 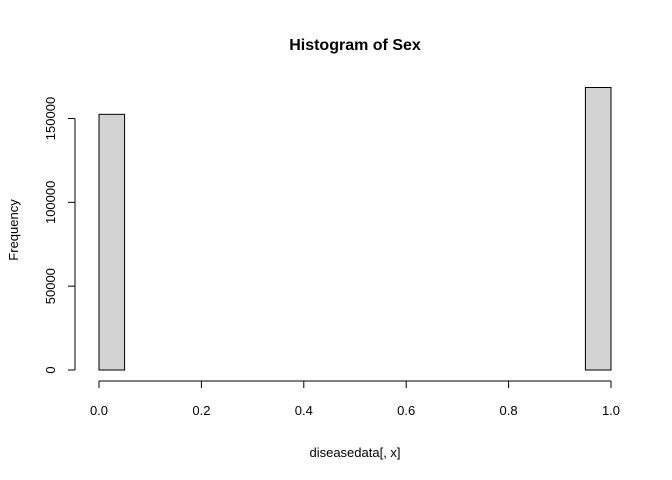 I want to click on x-tick-label-4: 0.8, so click(x=509, y=410).